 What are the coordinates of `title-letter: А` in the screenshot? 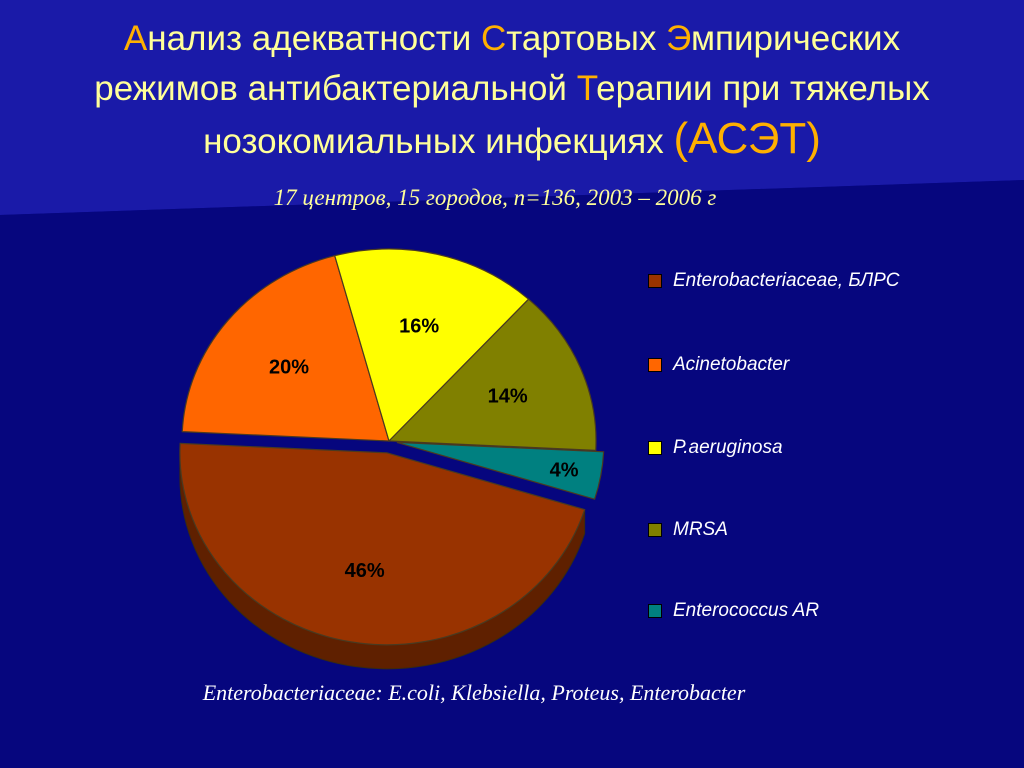 It's located at (135, 38).